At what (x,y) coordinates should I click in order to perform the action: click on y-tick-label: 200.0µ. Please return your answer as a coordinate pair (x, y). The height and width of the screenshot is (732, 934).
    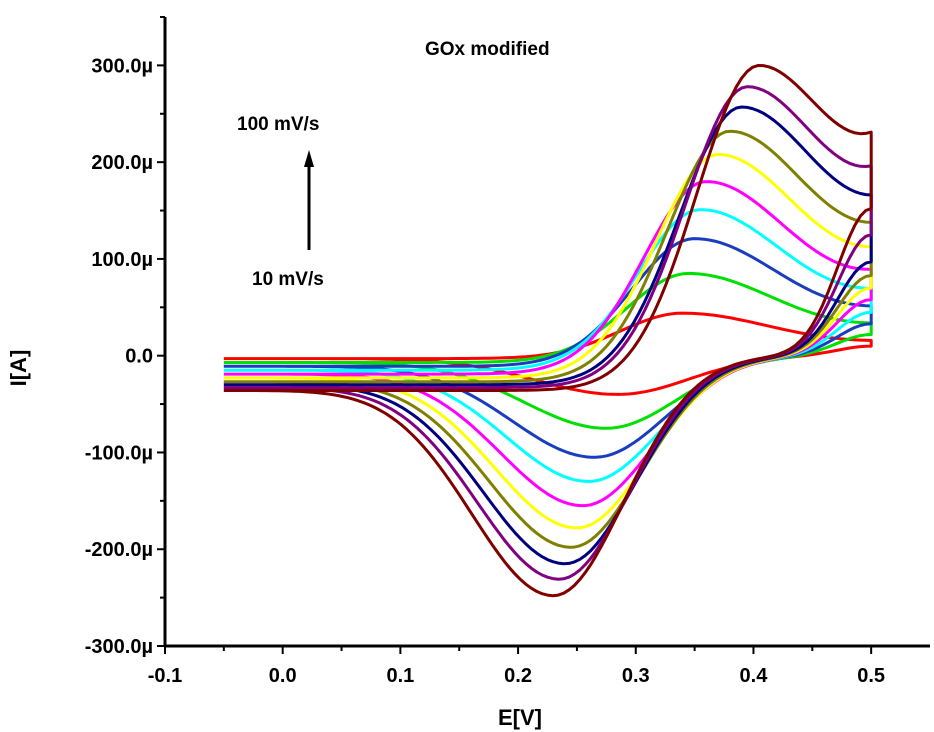
    Looking at the image, I should click on (122, 163).